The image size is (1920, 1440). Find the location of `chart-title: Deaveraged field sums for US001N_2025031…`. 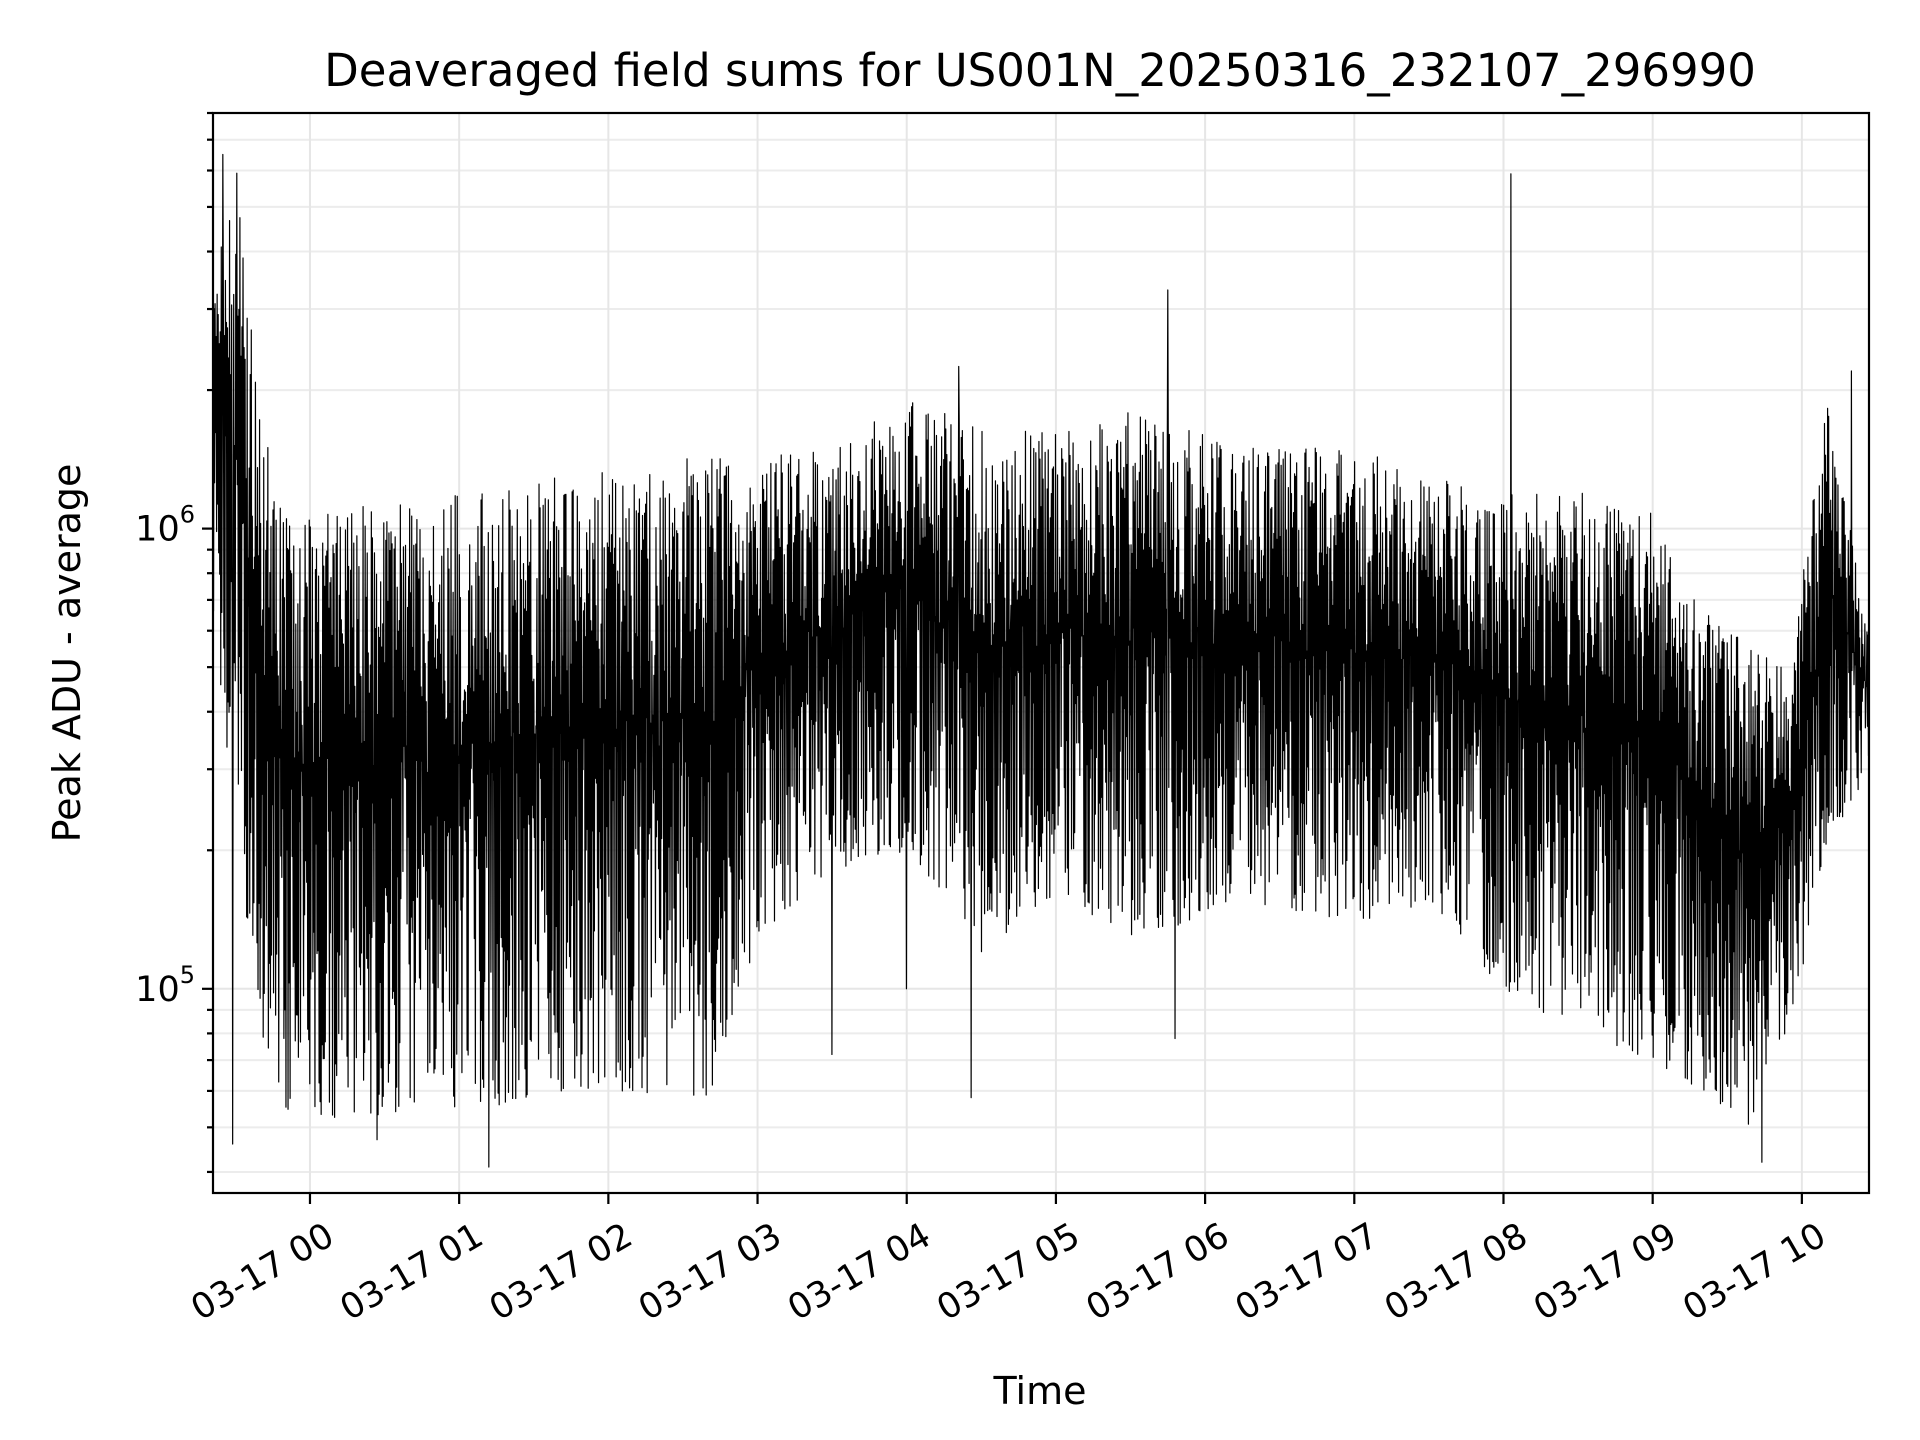

chart-title: Deaveraged field sums for US001N_2025031… is located at coordinates (1040, 70).